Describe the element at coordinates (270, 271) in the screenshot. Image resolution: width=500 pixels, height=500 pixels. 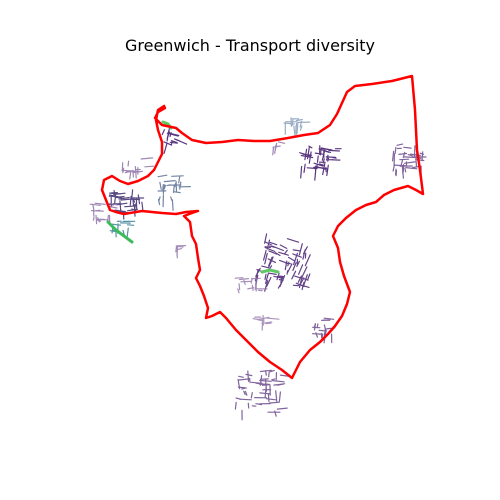
I see `network-highlight-centre` at that location.